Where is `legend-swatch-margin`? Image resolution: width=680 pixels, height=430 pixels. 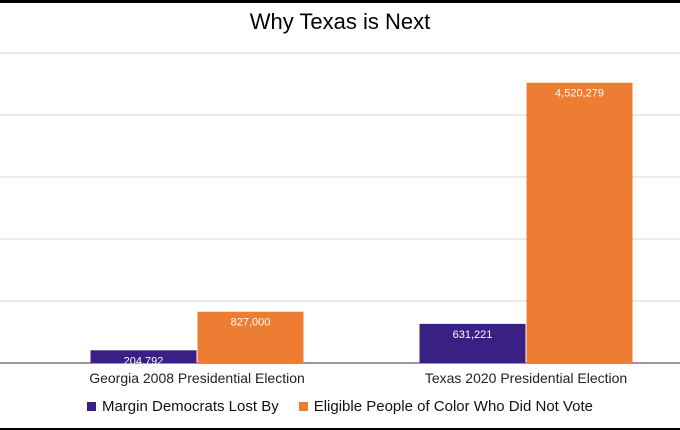
legend-swatch-margin is located at coordinates (91, 406).